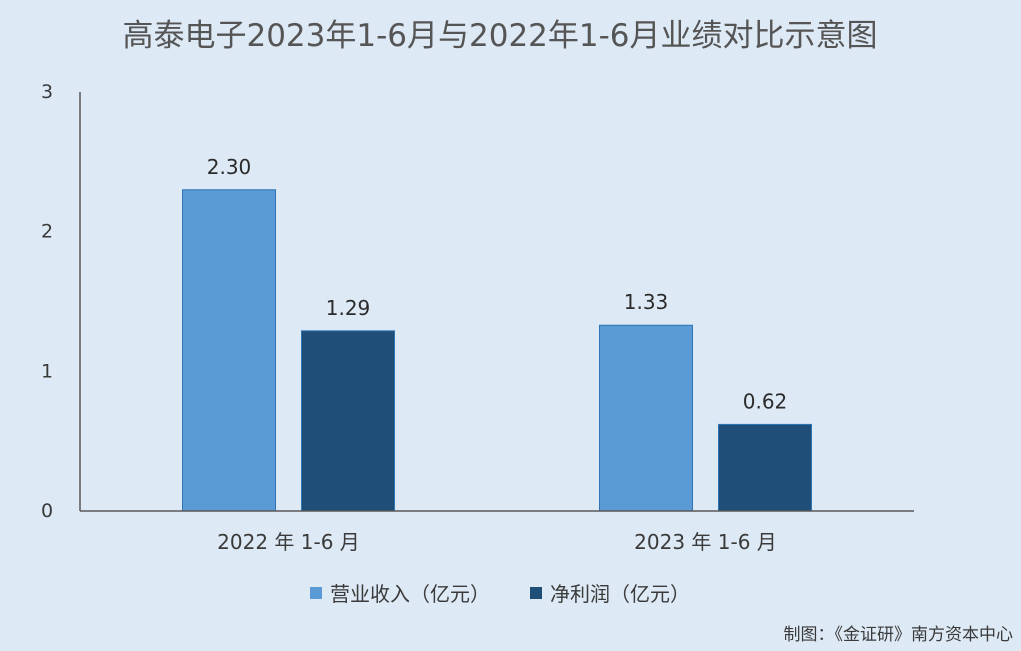  I want to click on bar-data-label: 1.33, so click(646, 302).